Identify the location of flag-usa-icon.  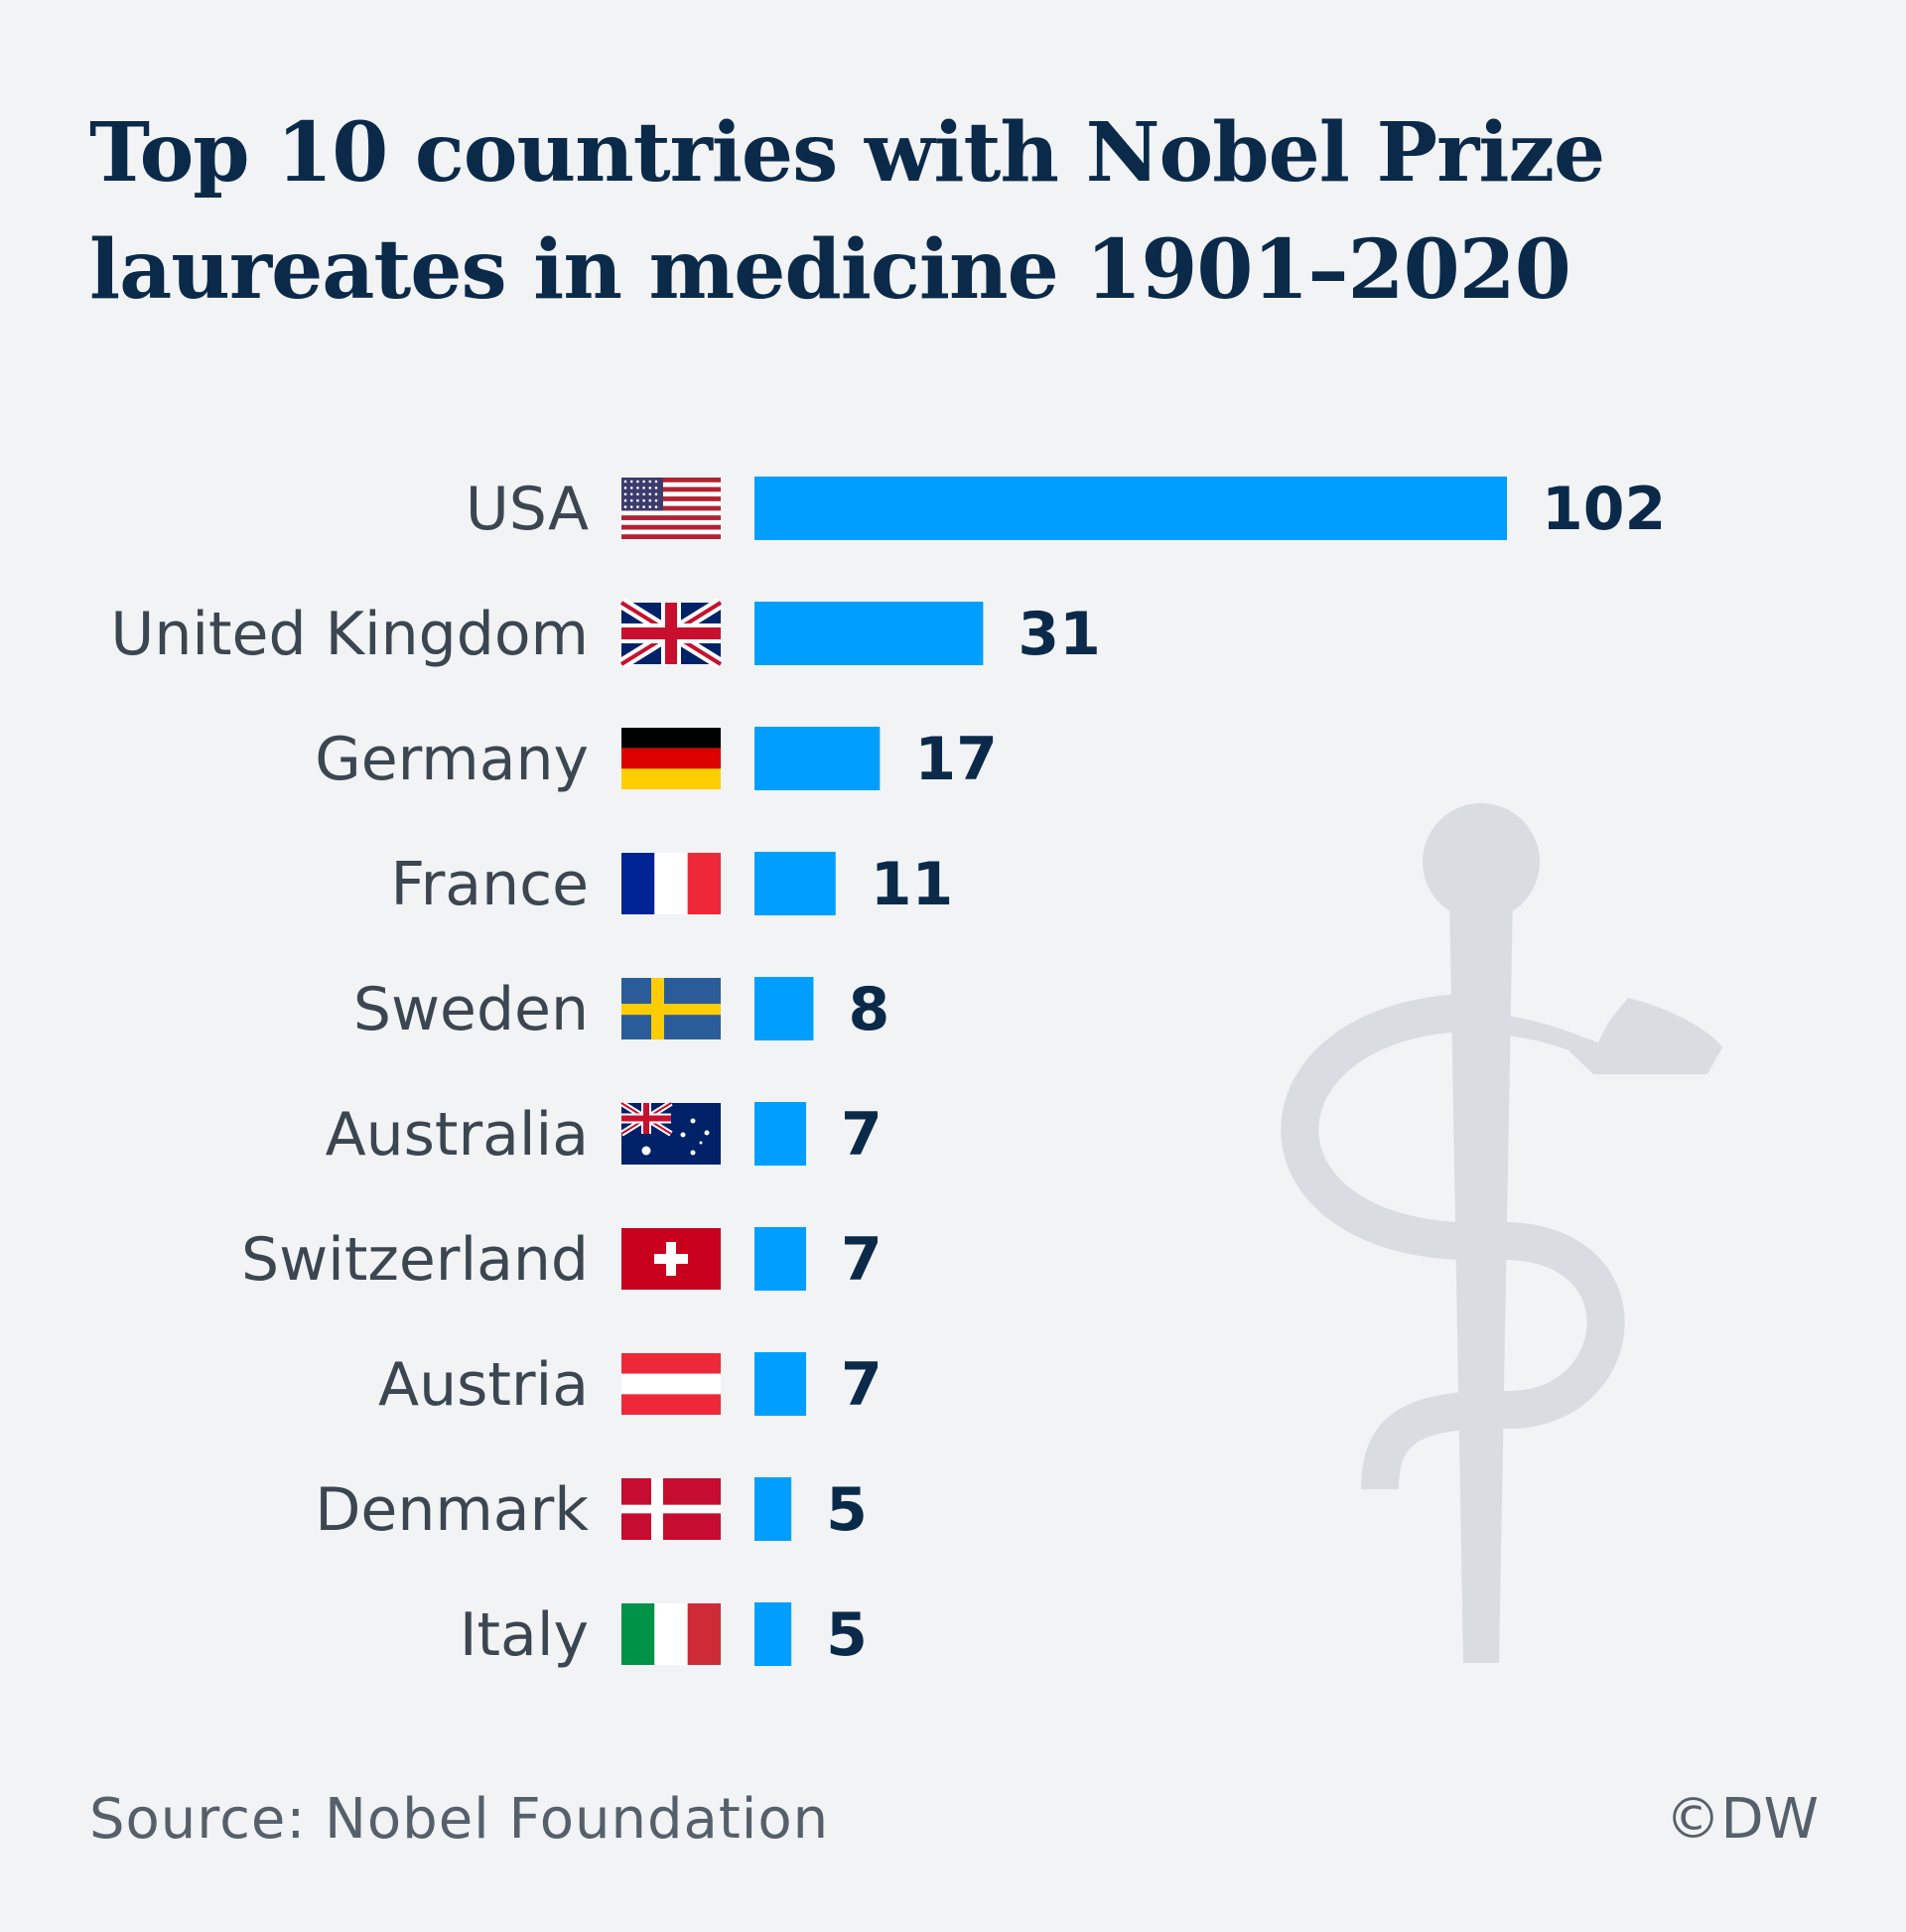
(671, 508).